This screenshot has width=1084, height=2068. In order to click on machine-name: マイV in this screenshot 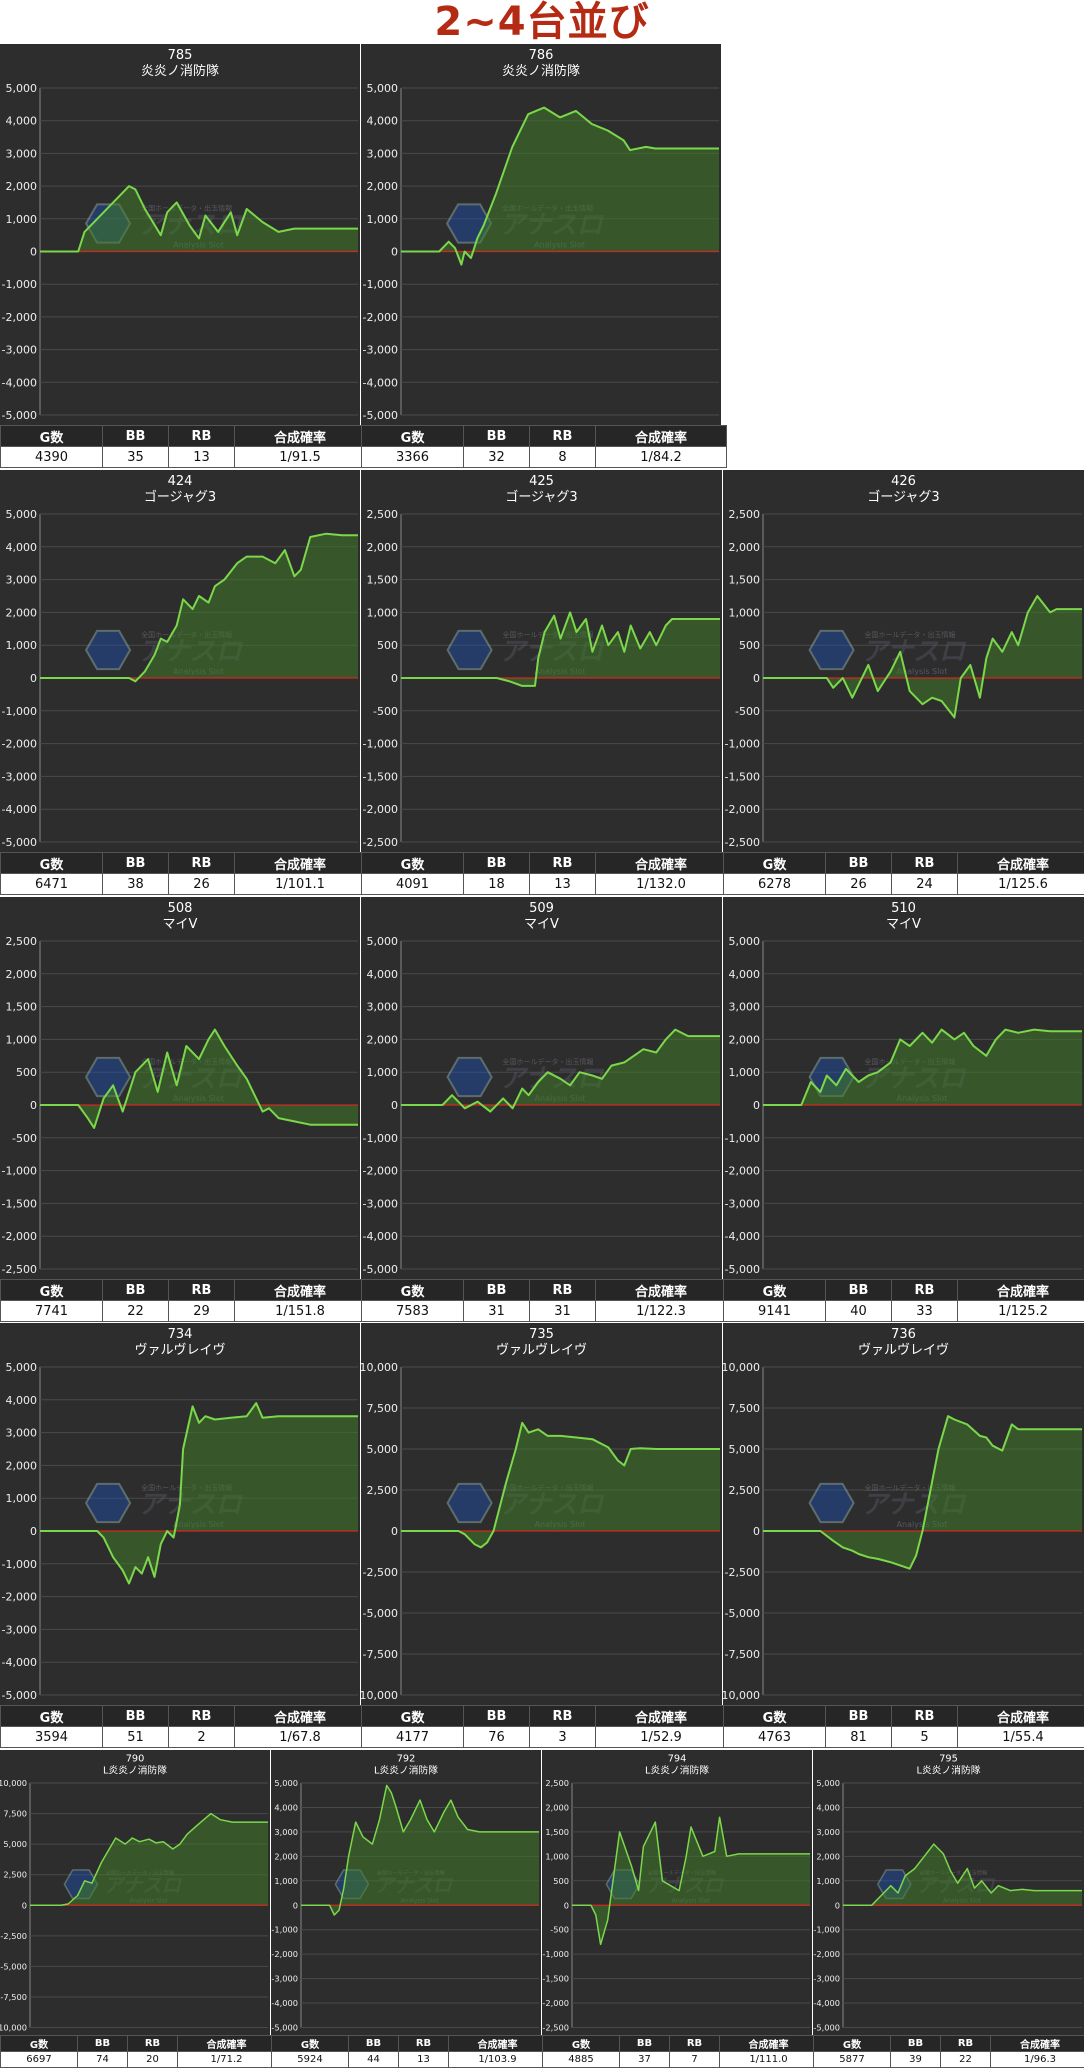, I will do `click(541, 924)`.